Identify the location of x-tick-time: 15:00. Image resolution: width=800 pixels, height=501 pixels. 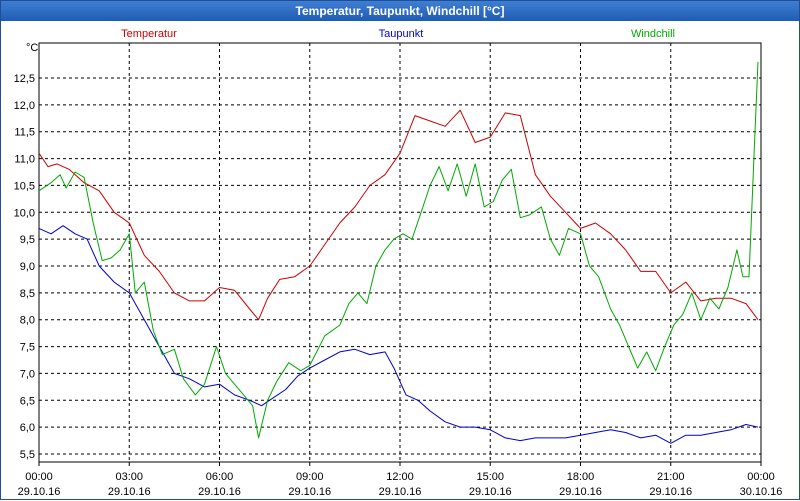
(490, 477).